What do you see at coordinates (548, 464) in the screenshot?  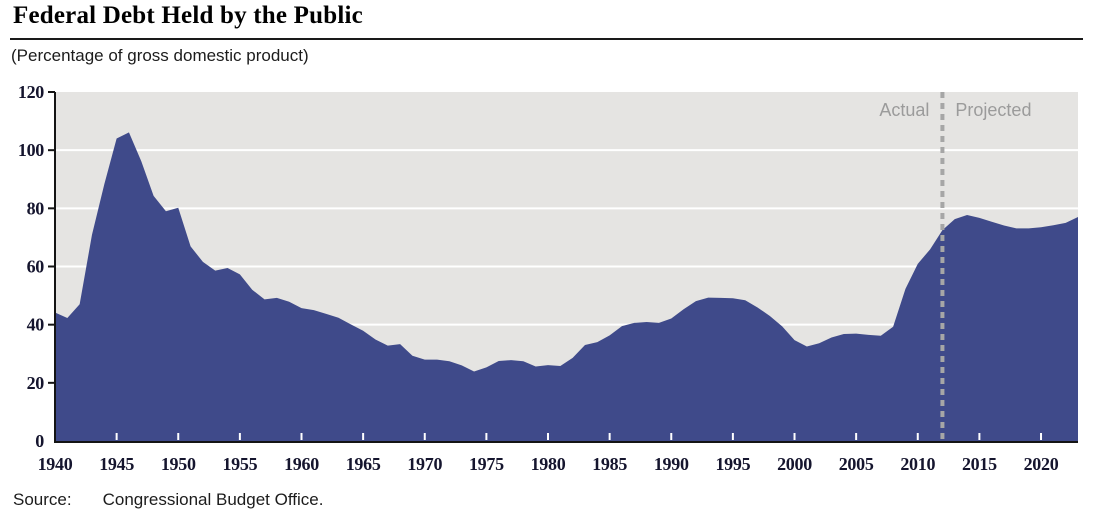 I see `xtick-label-1980: 1980` at bounding box center [548, 464].